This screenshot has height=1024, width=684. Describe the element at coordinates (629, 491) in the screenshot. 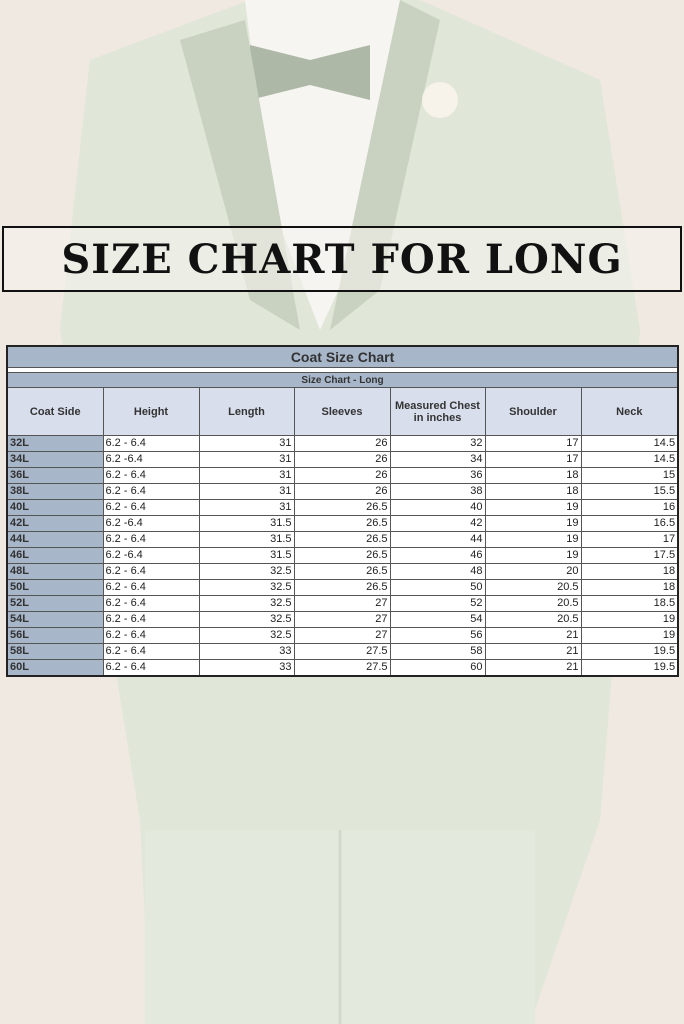

I see `value-cell: 15.5` at that location.